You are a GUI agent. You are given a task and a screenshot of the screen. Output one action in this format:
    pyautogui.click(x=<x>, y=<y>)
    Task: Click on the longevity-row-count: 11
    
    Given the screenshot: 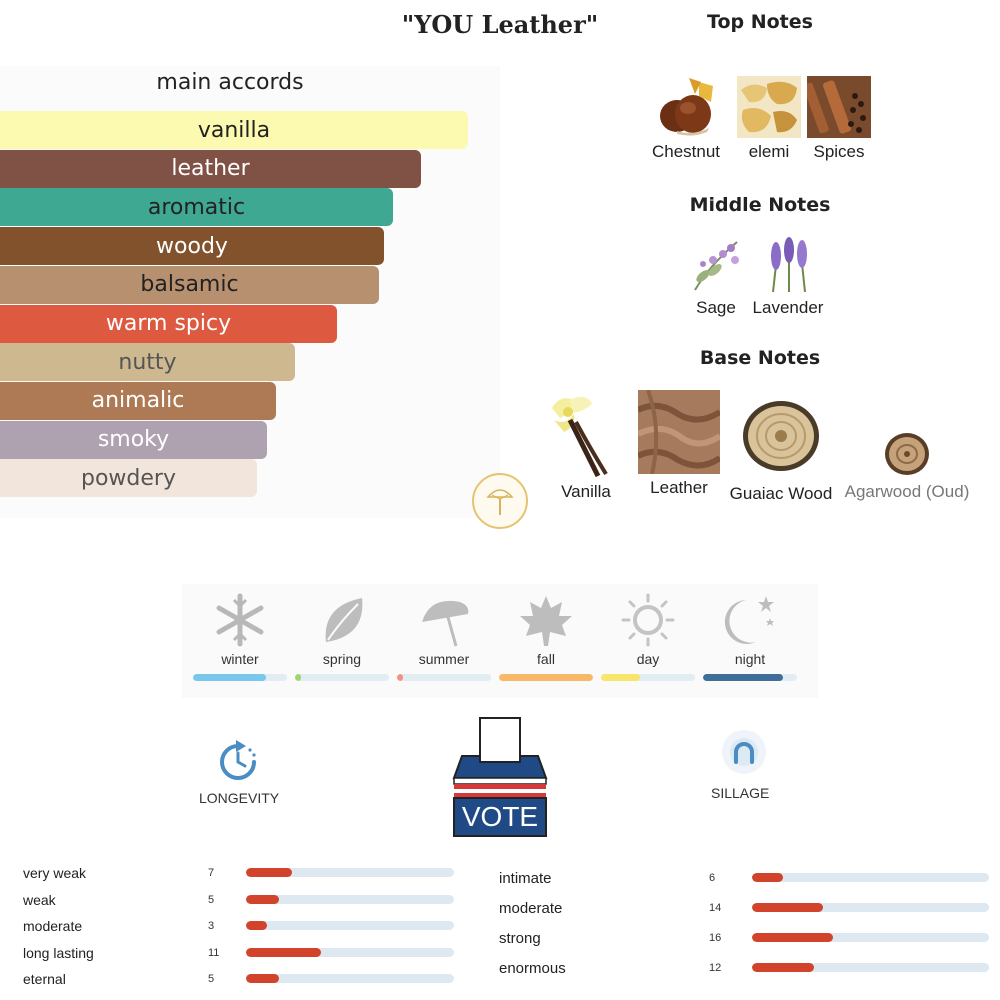 What is the action you would take?
    pyautogui.click(x=214, y=952)
    